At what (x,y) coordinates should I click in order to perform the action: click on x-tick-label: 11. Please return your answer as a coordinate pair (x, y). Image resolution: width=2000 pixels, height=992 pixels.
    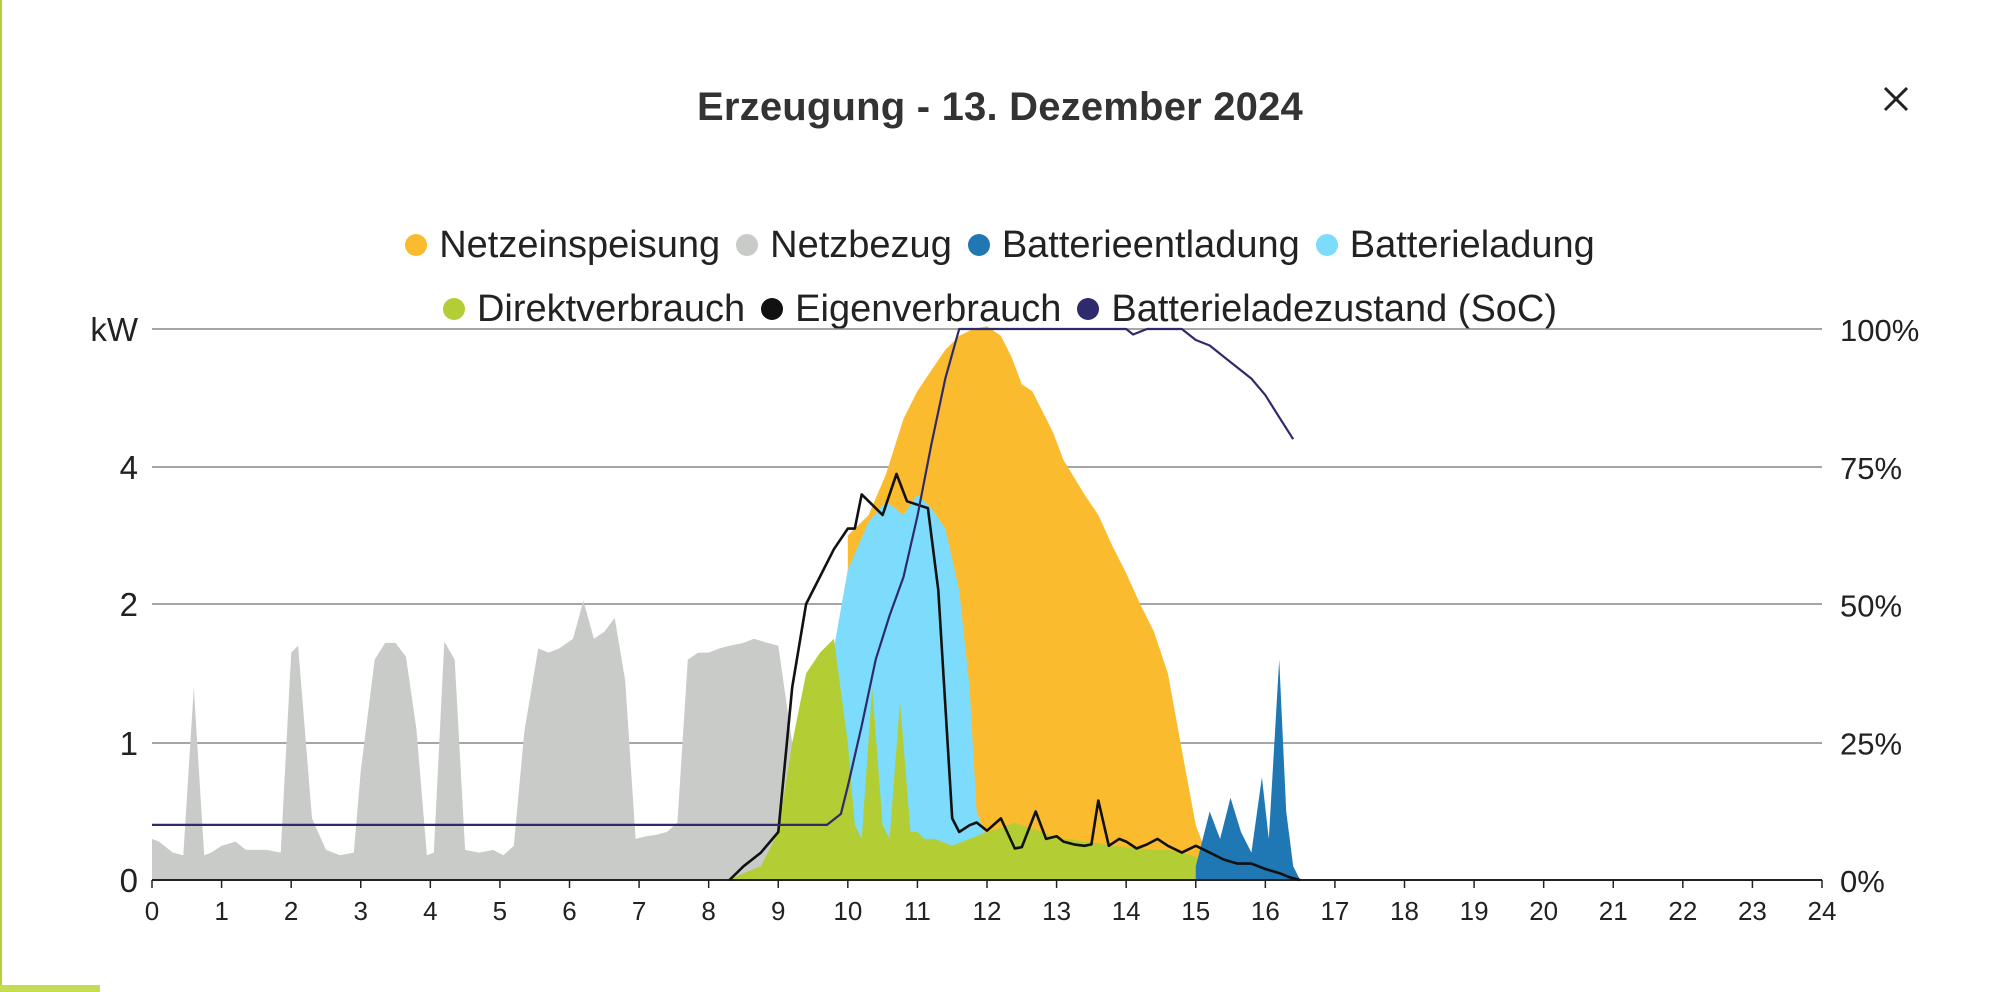
    Looking at the image, I should click on (917, 911).